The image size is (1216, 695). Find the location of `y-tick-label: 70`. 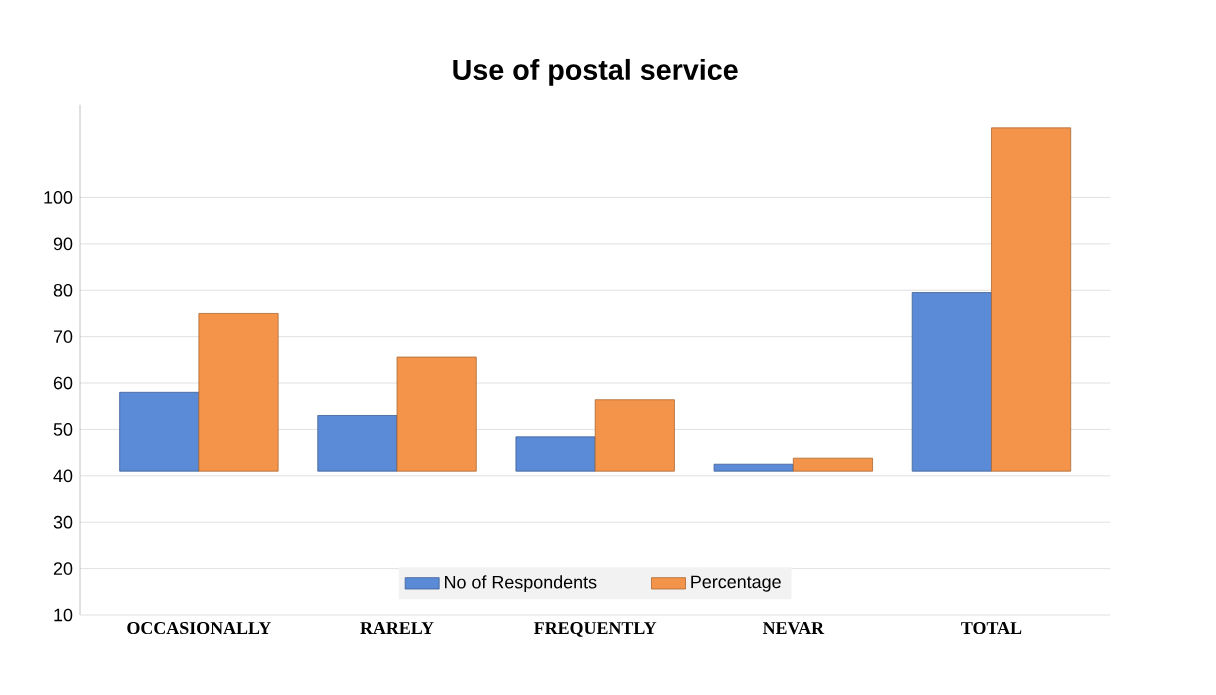

y-tick-label: 70 is located at coordinates (63, 336).